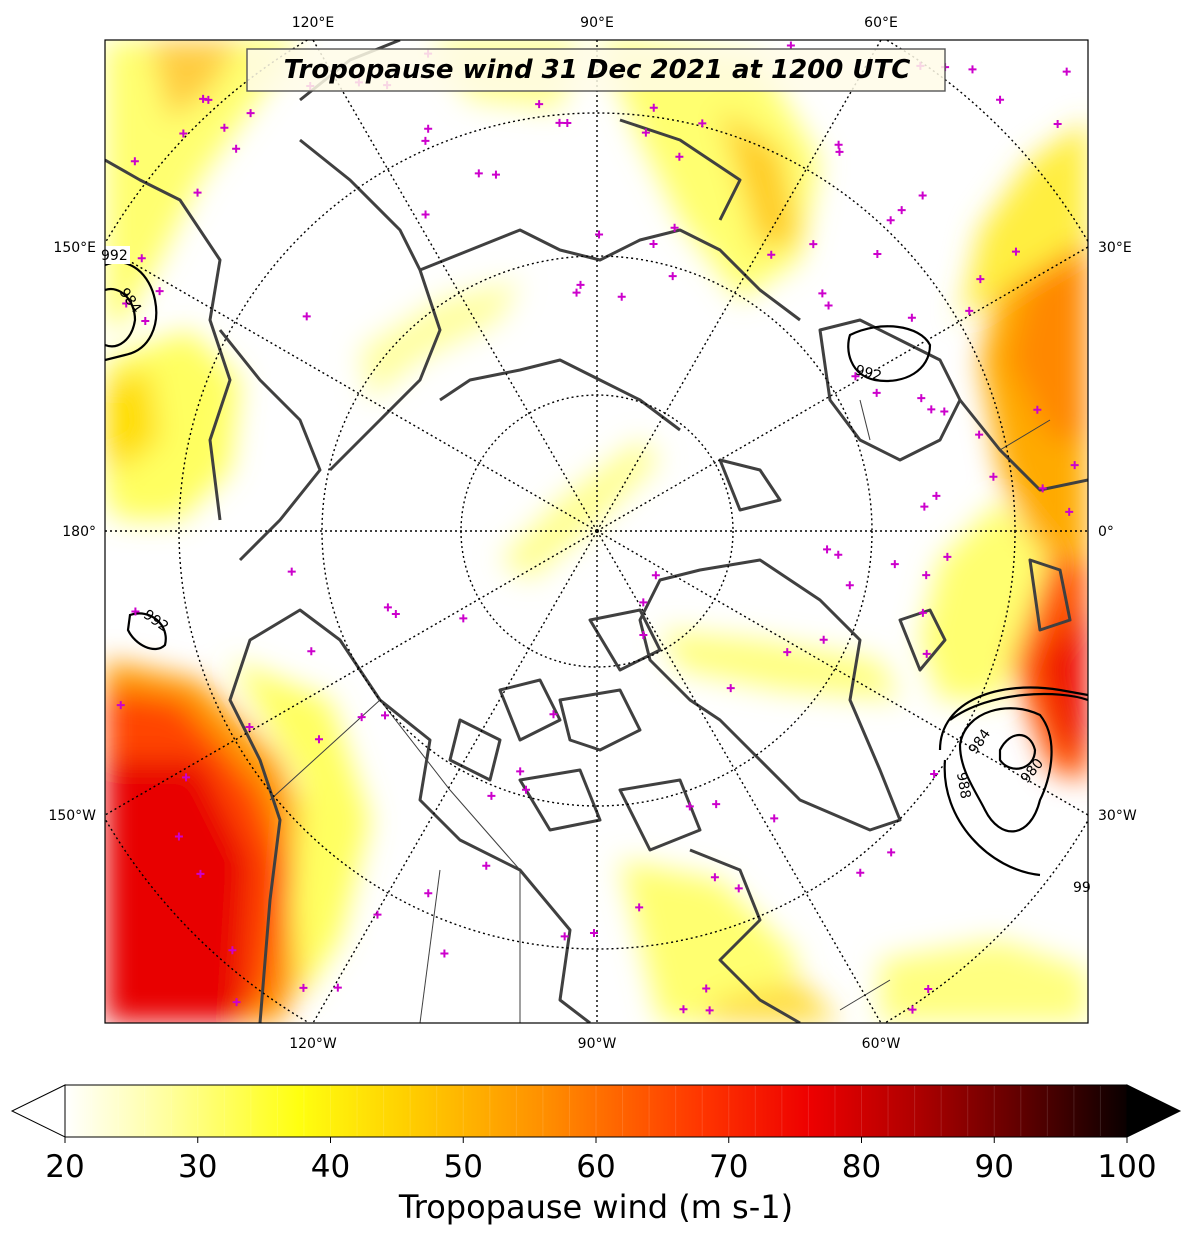  I want to click on lon-label-top-1: 120°E, so click(313, 23).